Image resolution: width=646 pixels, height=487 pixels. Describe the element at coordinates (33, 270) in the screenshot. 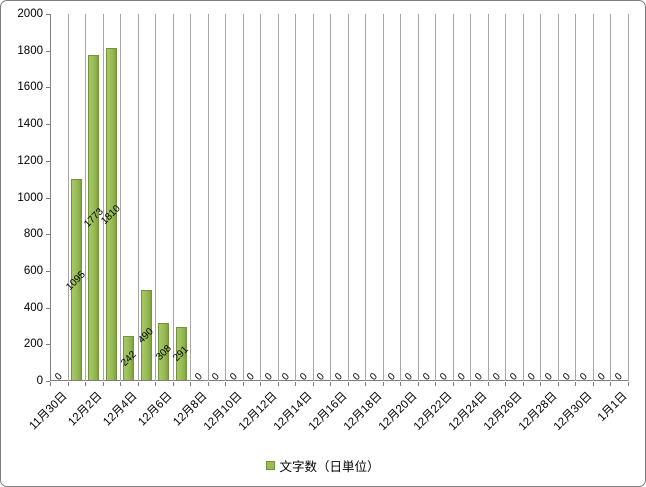

I see `y-axis-tick-label: 600` at that location.